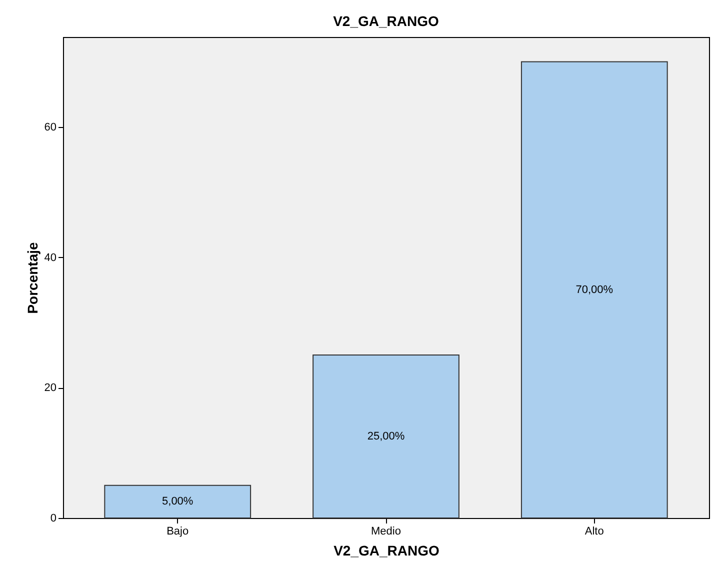 The image size is (719, 572). I want to click on y-tick-label: 0, so click(53, 518).